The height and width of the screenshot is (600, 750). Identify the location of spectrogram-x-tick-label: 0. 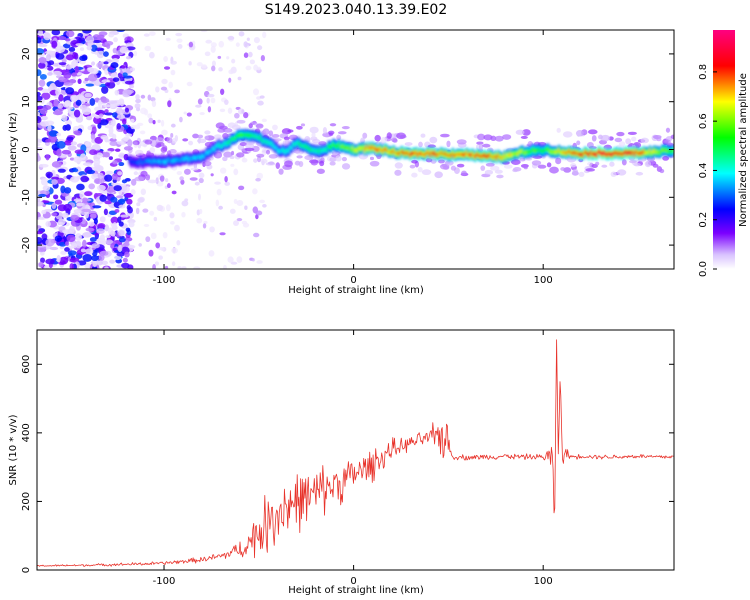
(353, 280).